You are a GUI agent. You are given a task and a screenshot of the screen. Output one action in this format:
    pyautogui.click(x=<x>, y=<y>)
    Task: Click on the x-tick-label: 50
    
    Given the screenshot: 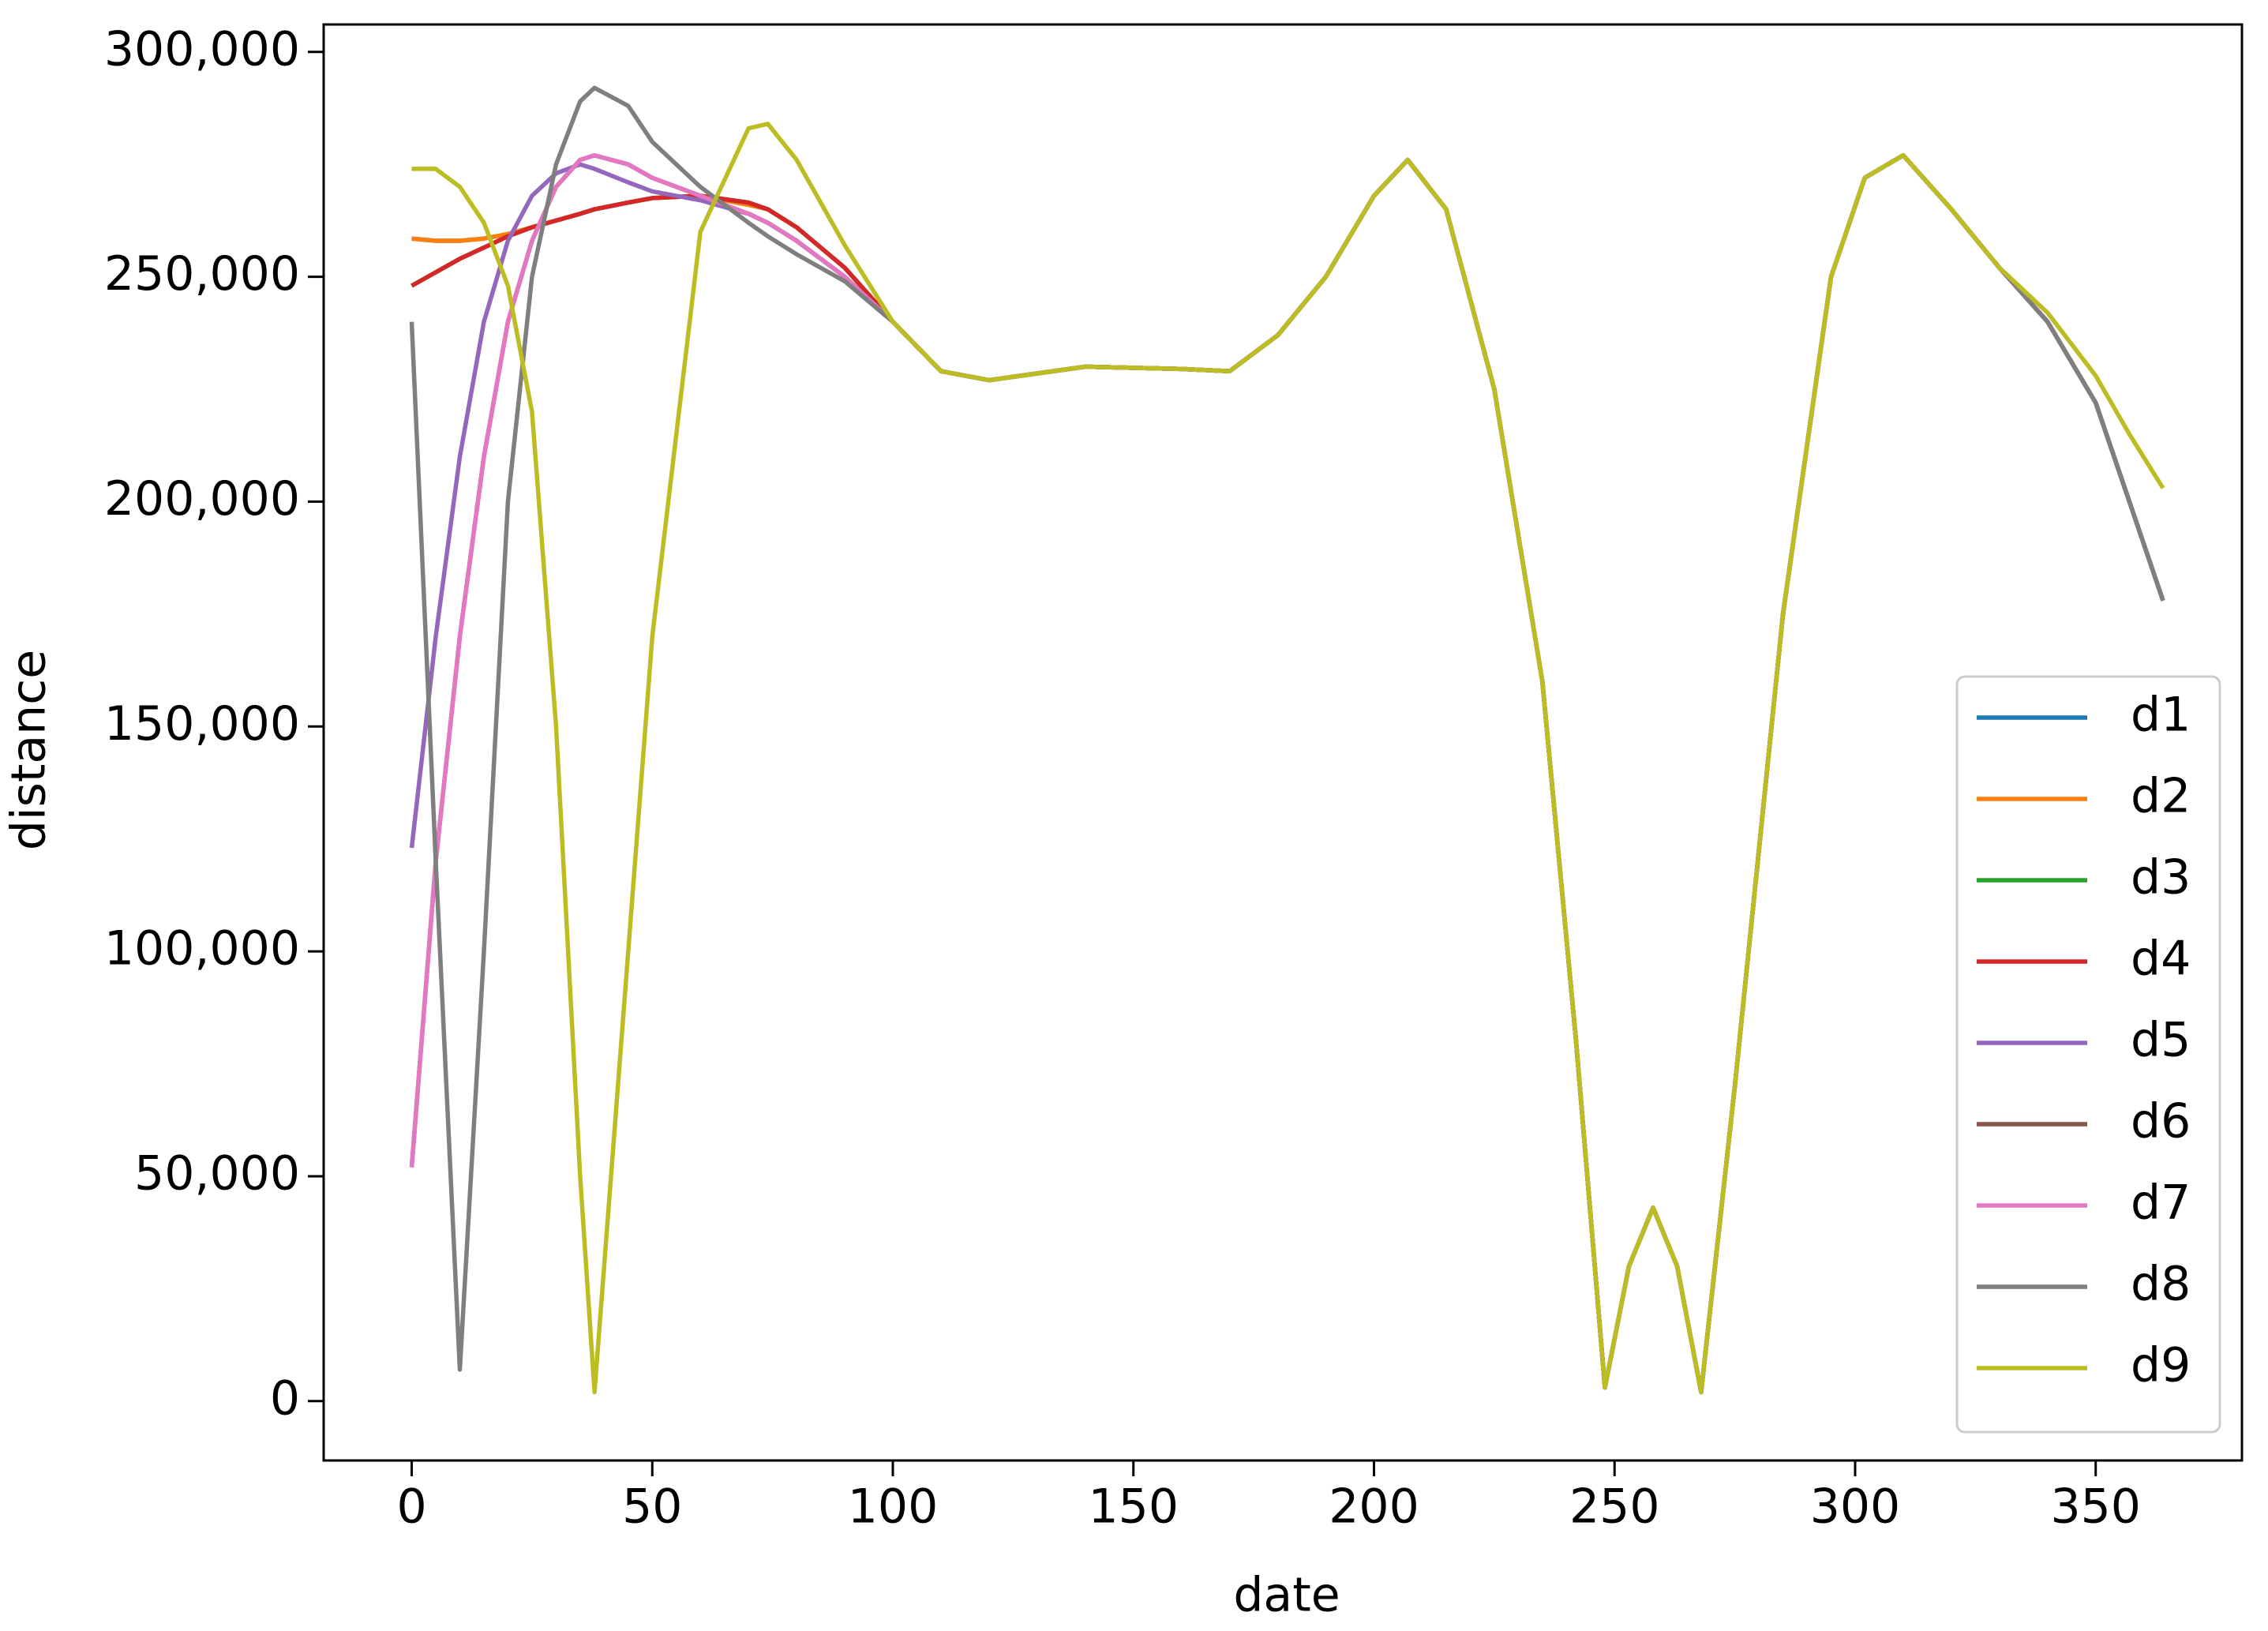 What is the action you would take?
    pyautogui.click(x=652, y=1507)
    